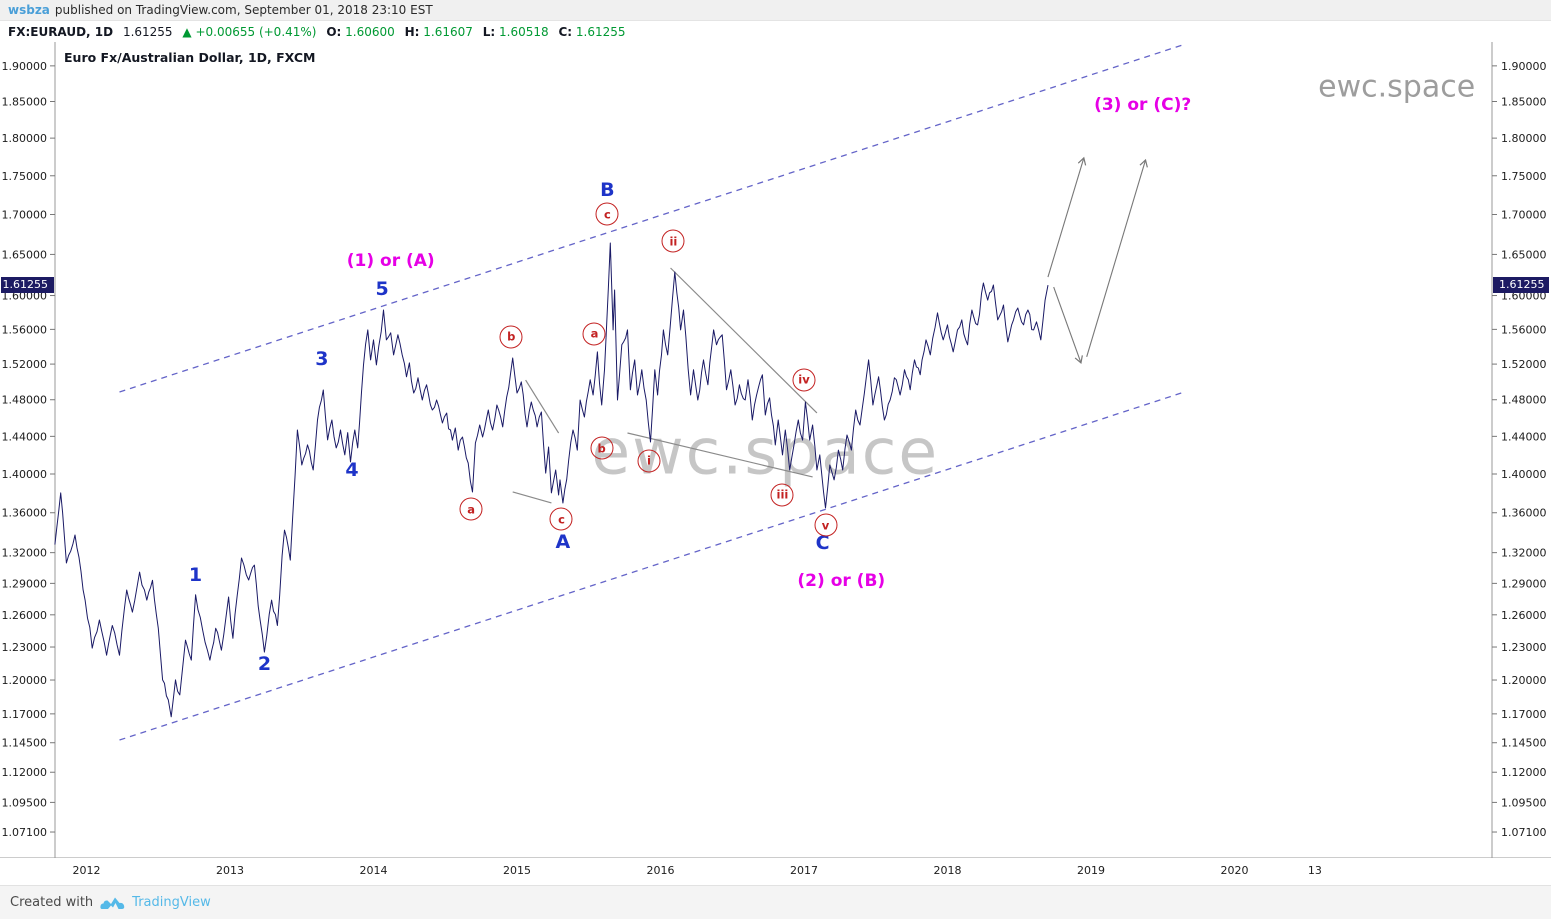 This screenshot has height=919, width=1551. Describe the element at coordinates (373, 870) in the screenshot. I see `x-axis-label: 2014` at that location.